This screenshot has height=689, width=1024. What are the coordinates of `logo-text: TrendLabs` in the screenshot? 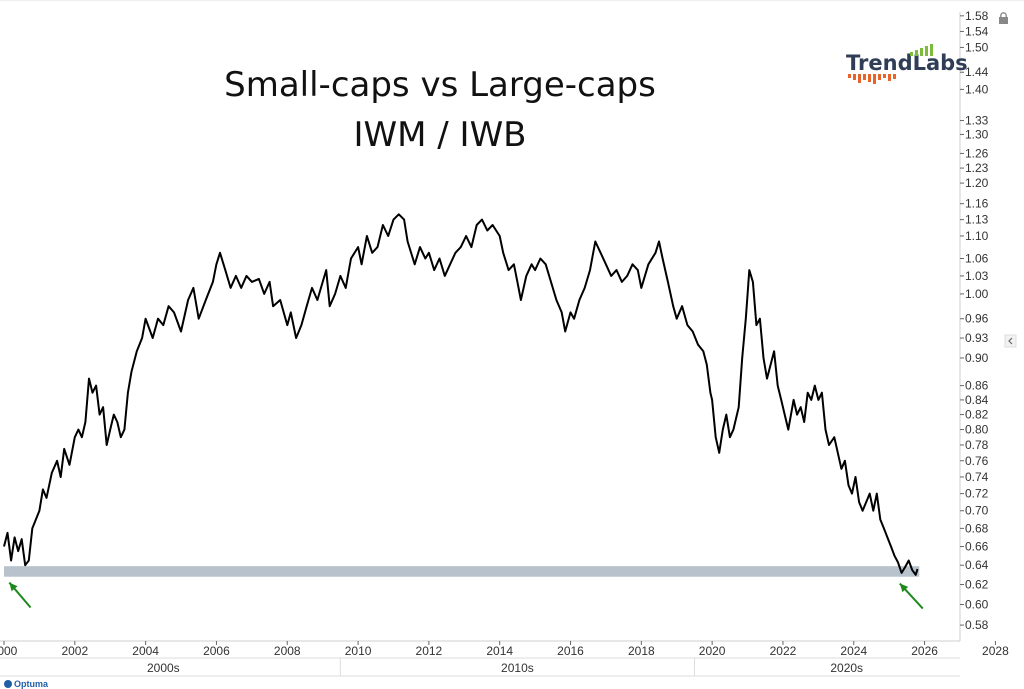 It's located at (907, 63).